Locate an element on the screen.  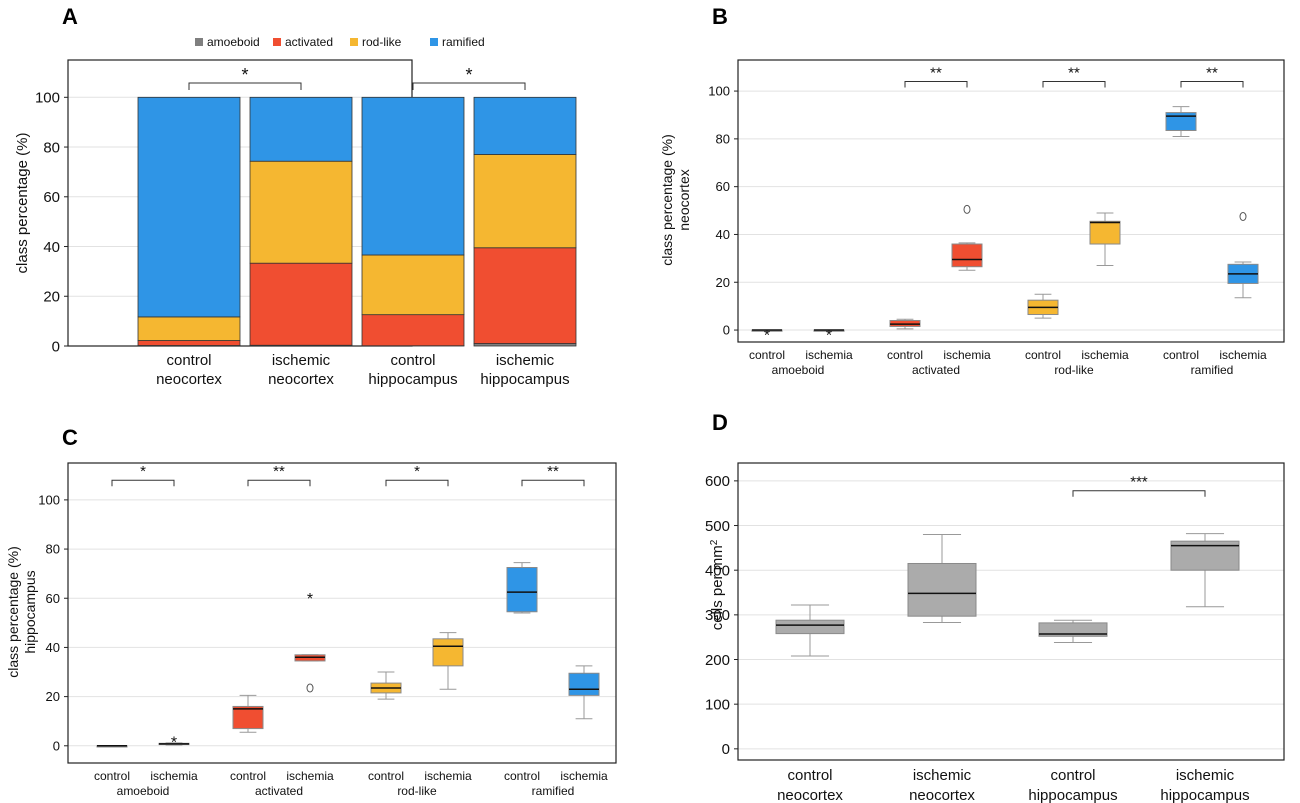
legend-swatch-amoeboid is located at coordinates (199, 42).